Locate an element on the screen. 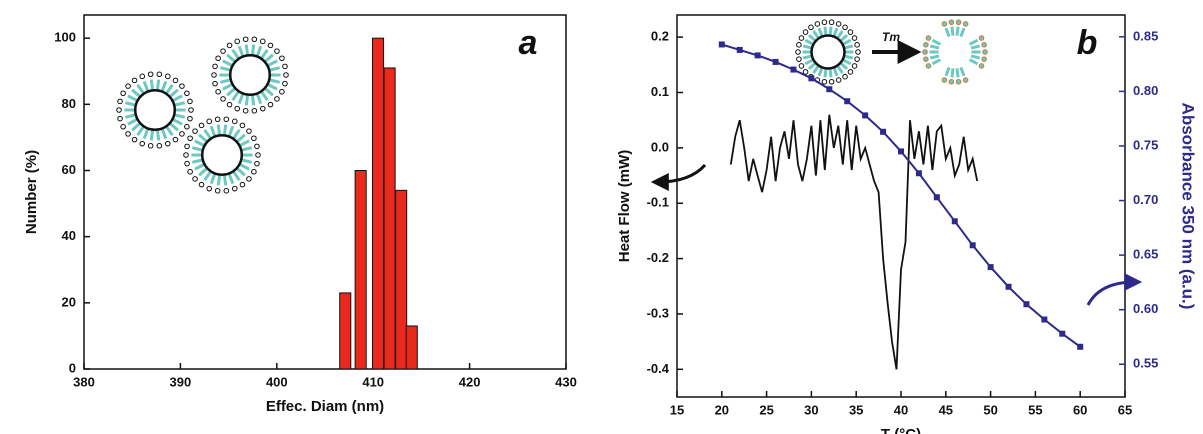 This screenshot has height=434, width=1203. y2-tick-label: 0.70 is located at coordinates (1145, 199).